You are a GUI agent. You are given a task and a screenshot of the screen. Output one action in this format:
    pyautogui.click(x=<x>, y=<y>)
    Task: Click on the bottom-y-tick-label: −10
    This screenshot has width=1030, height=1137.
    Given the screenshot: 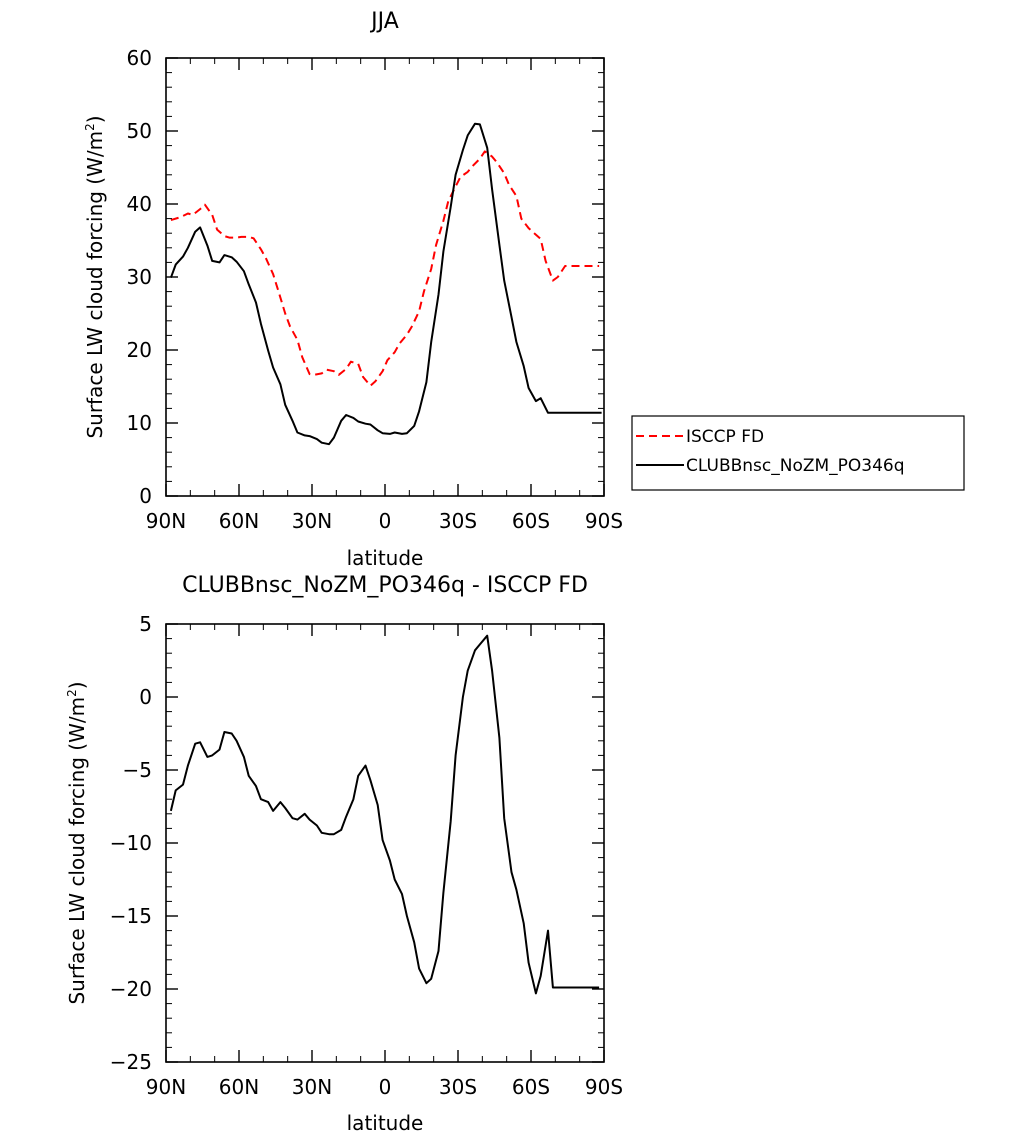 What is the action you would take?
    pyautogui.click(x=131, y=843)
    